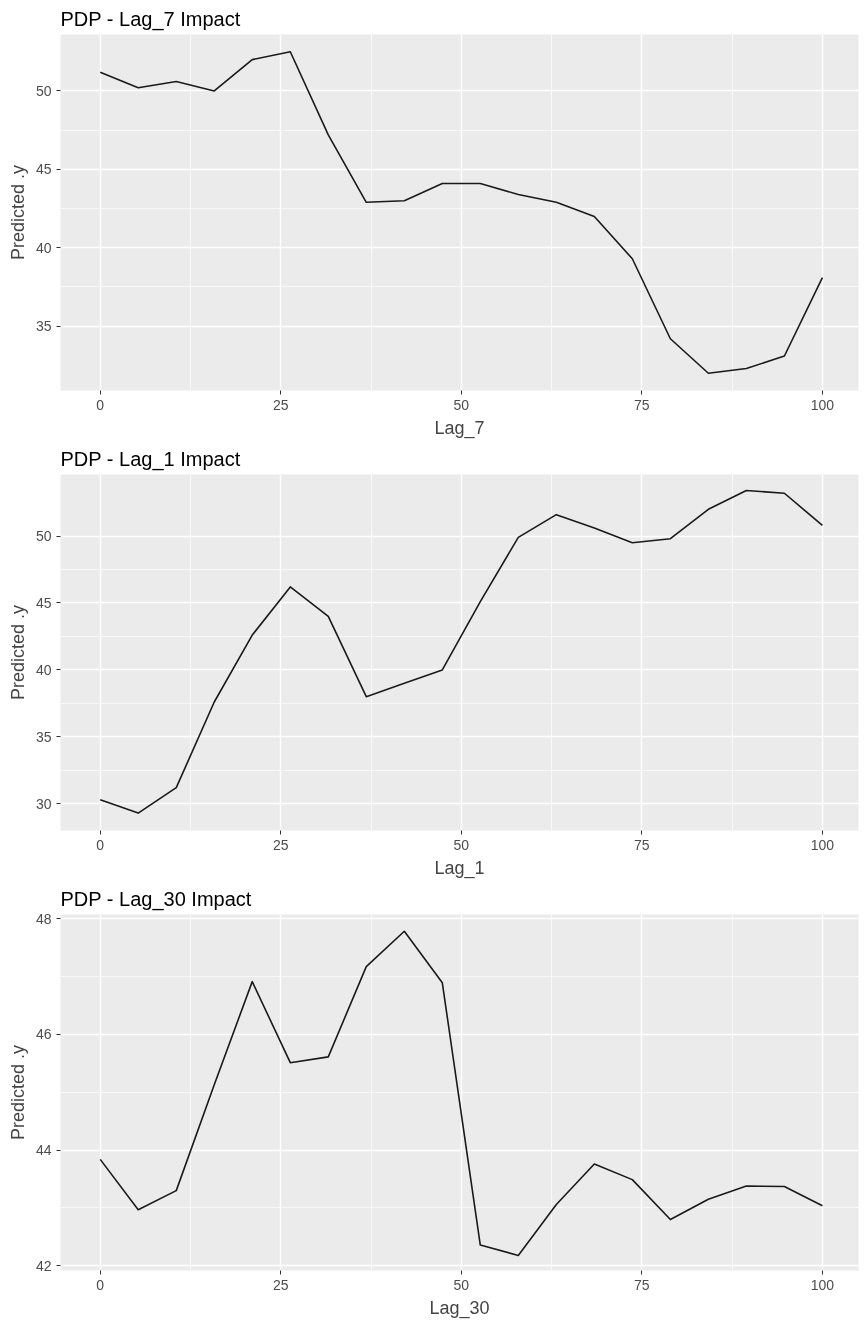 The height and width of the screenshot is (1324, 868). Describe the element at coordinates (150, 19) in the screenshot. I see `chart-title: PDP - Lag_7 Impact` at that location.